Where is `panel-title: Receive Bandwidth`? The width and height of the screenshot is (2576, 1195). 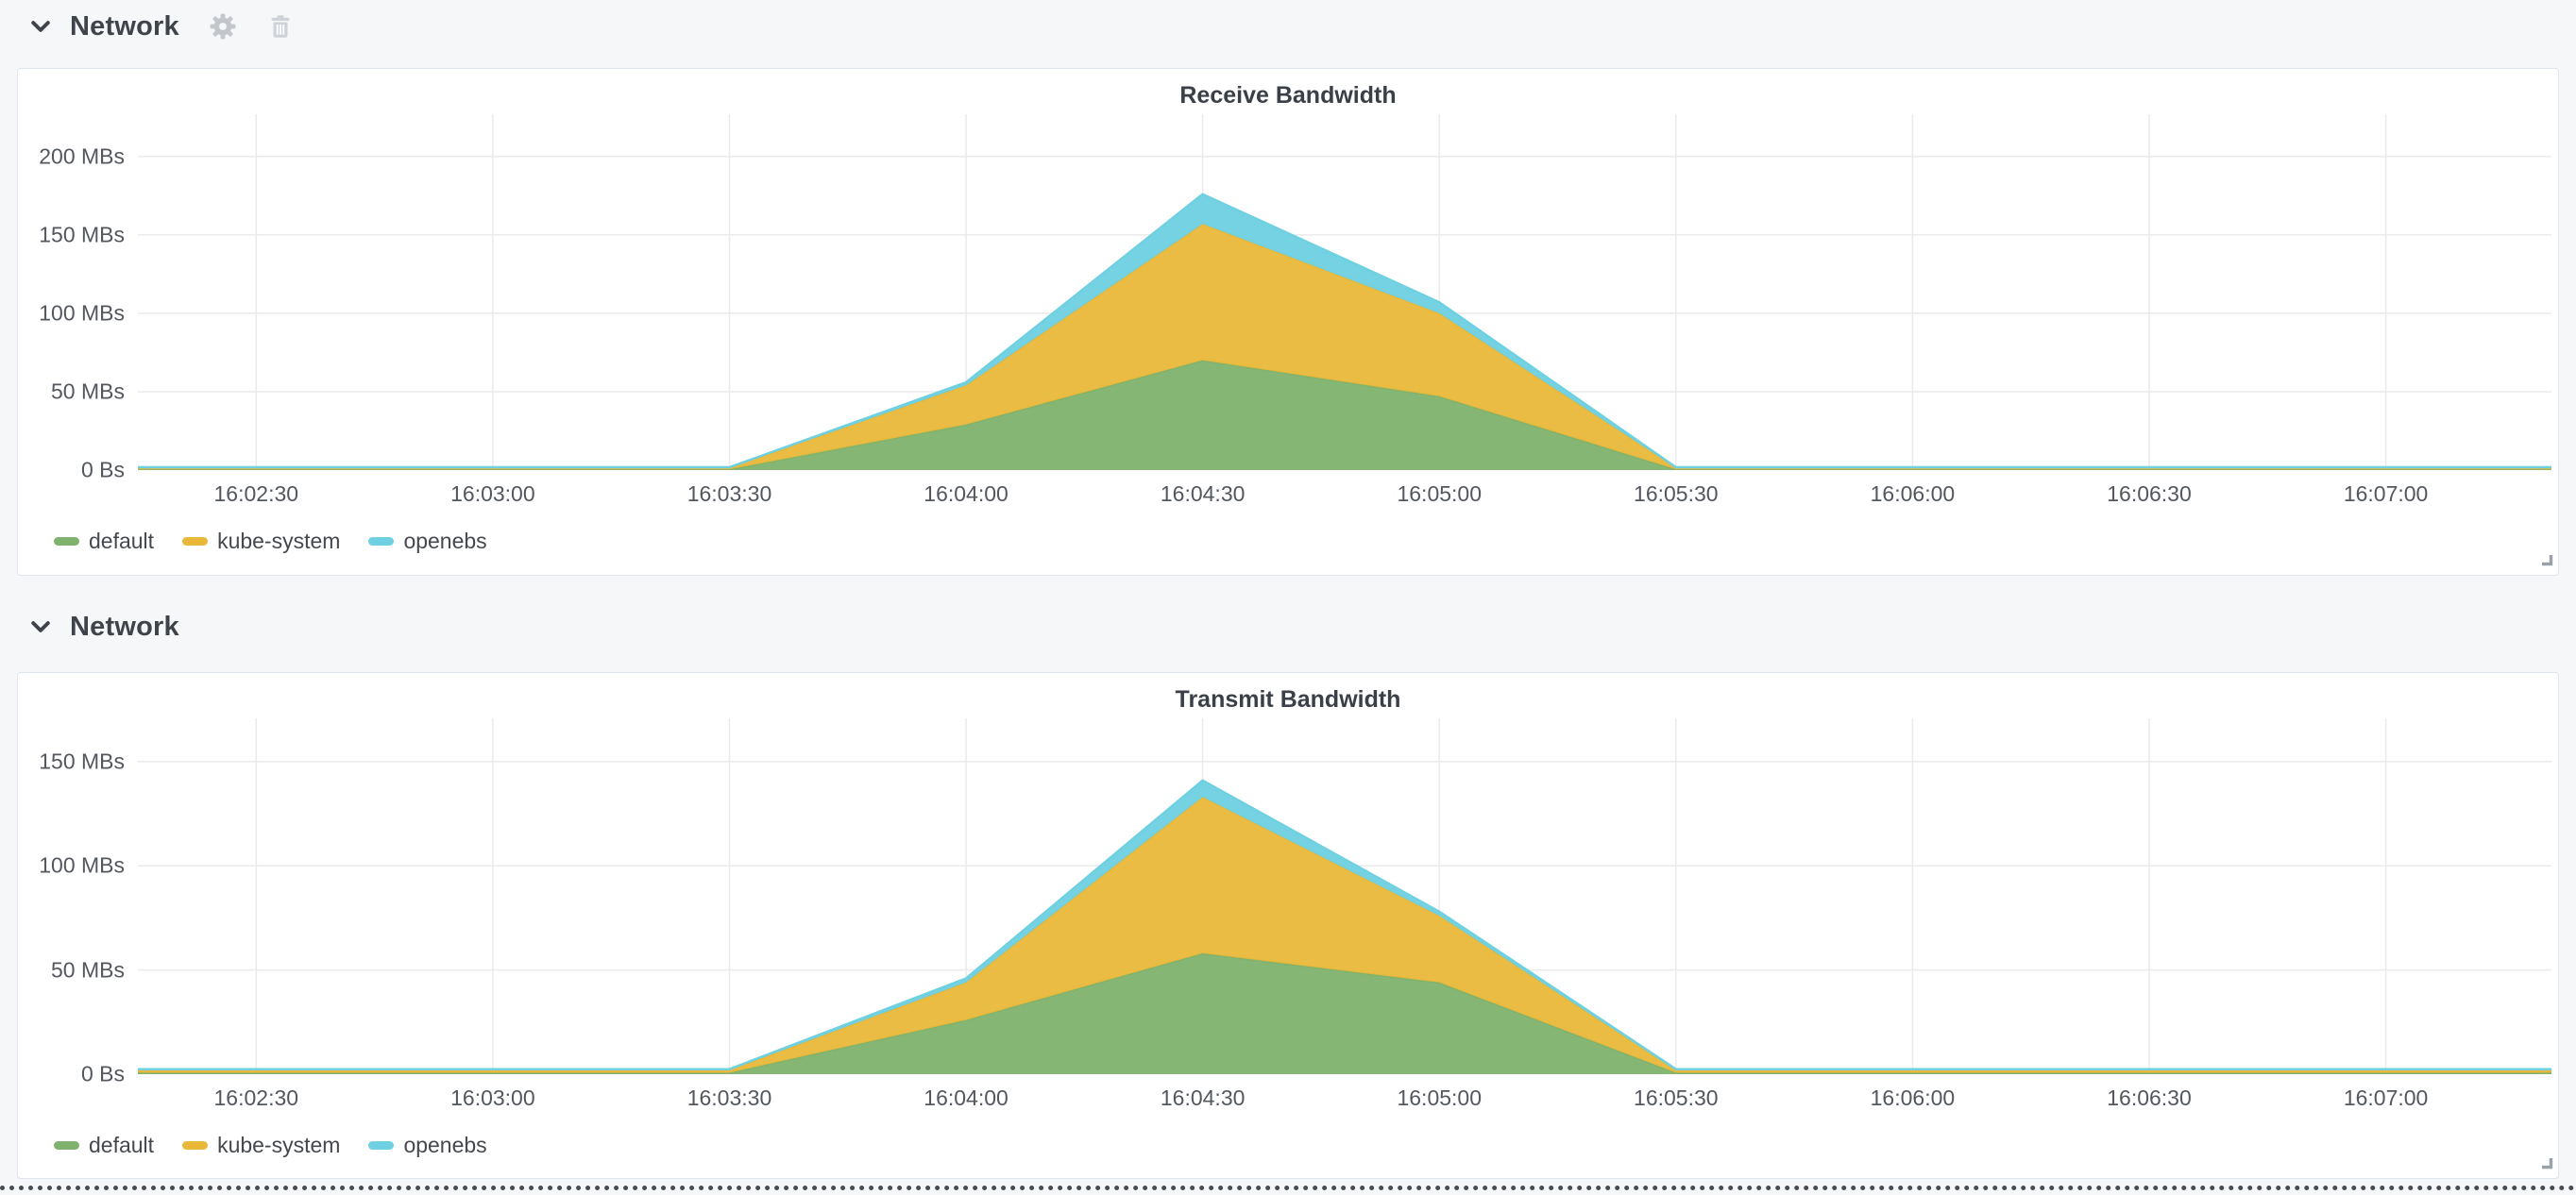 panel-title: Receive Bandwidth is located at coordinates (1288, 95).